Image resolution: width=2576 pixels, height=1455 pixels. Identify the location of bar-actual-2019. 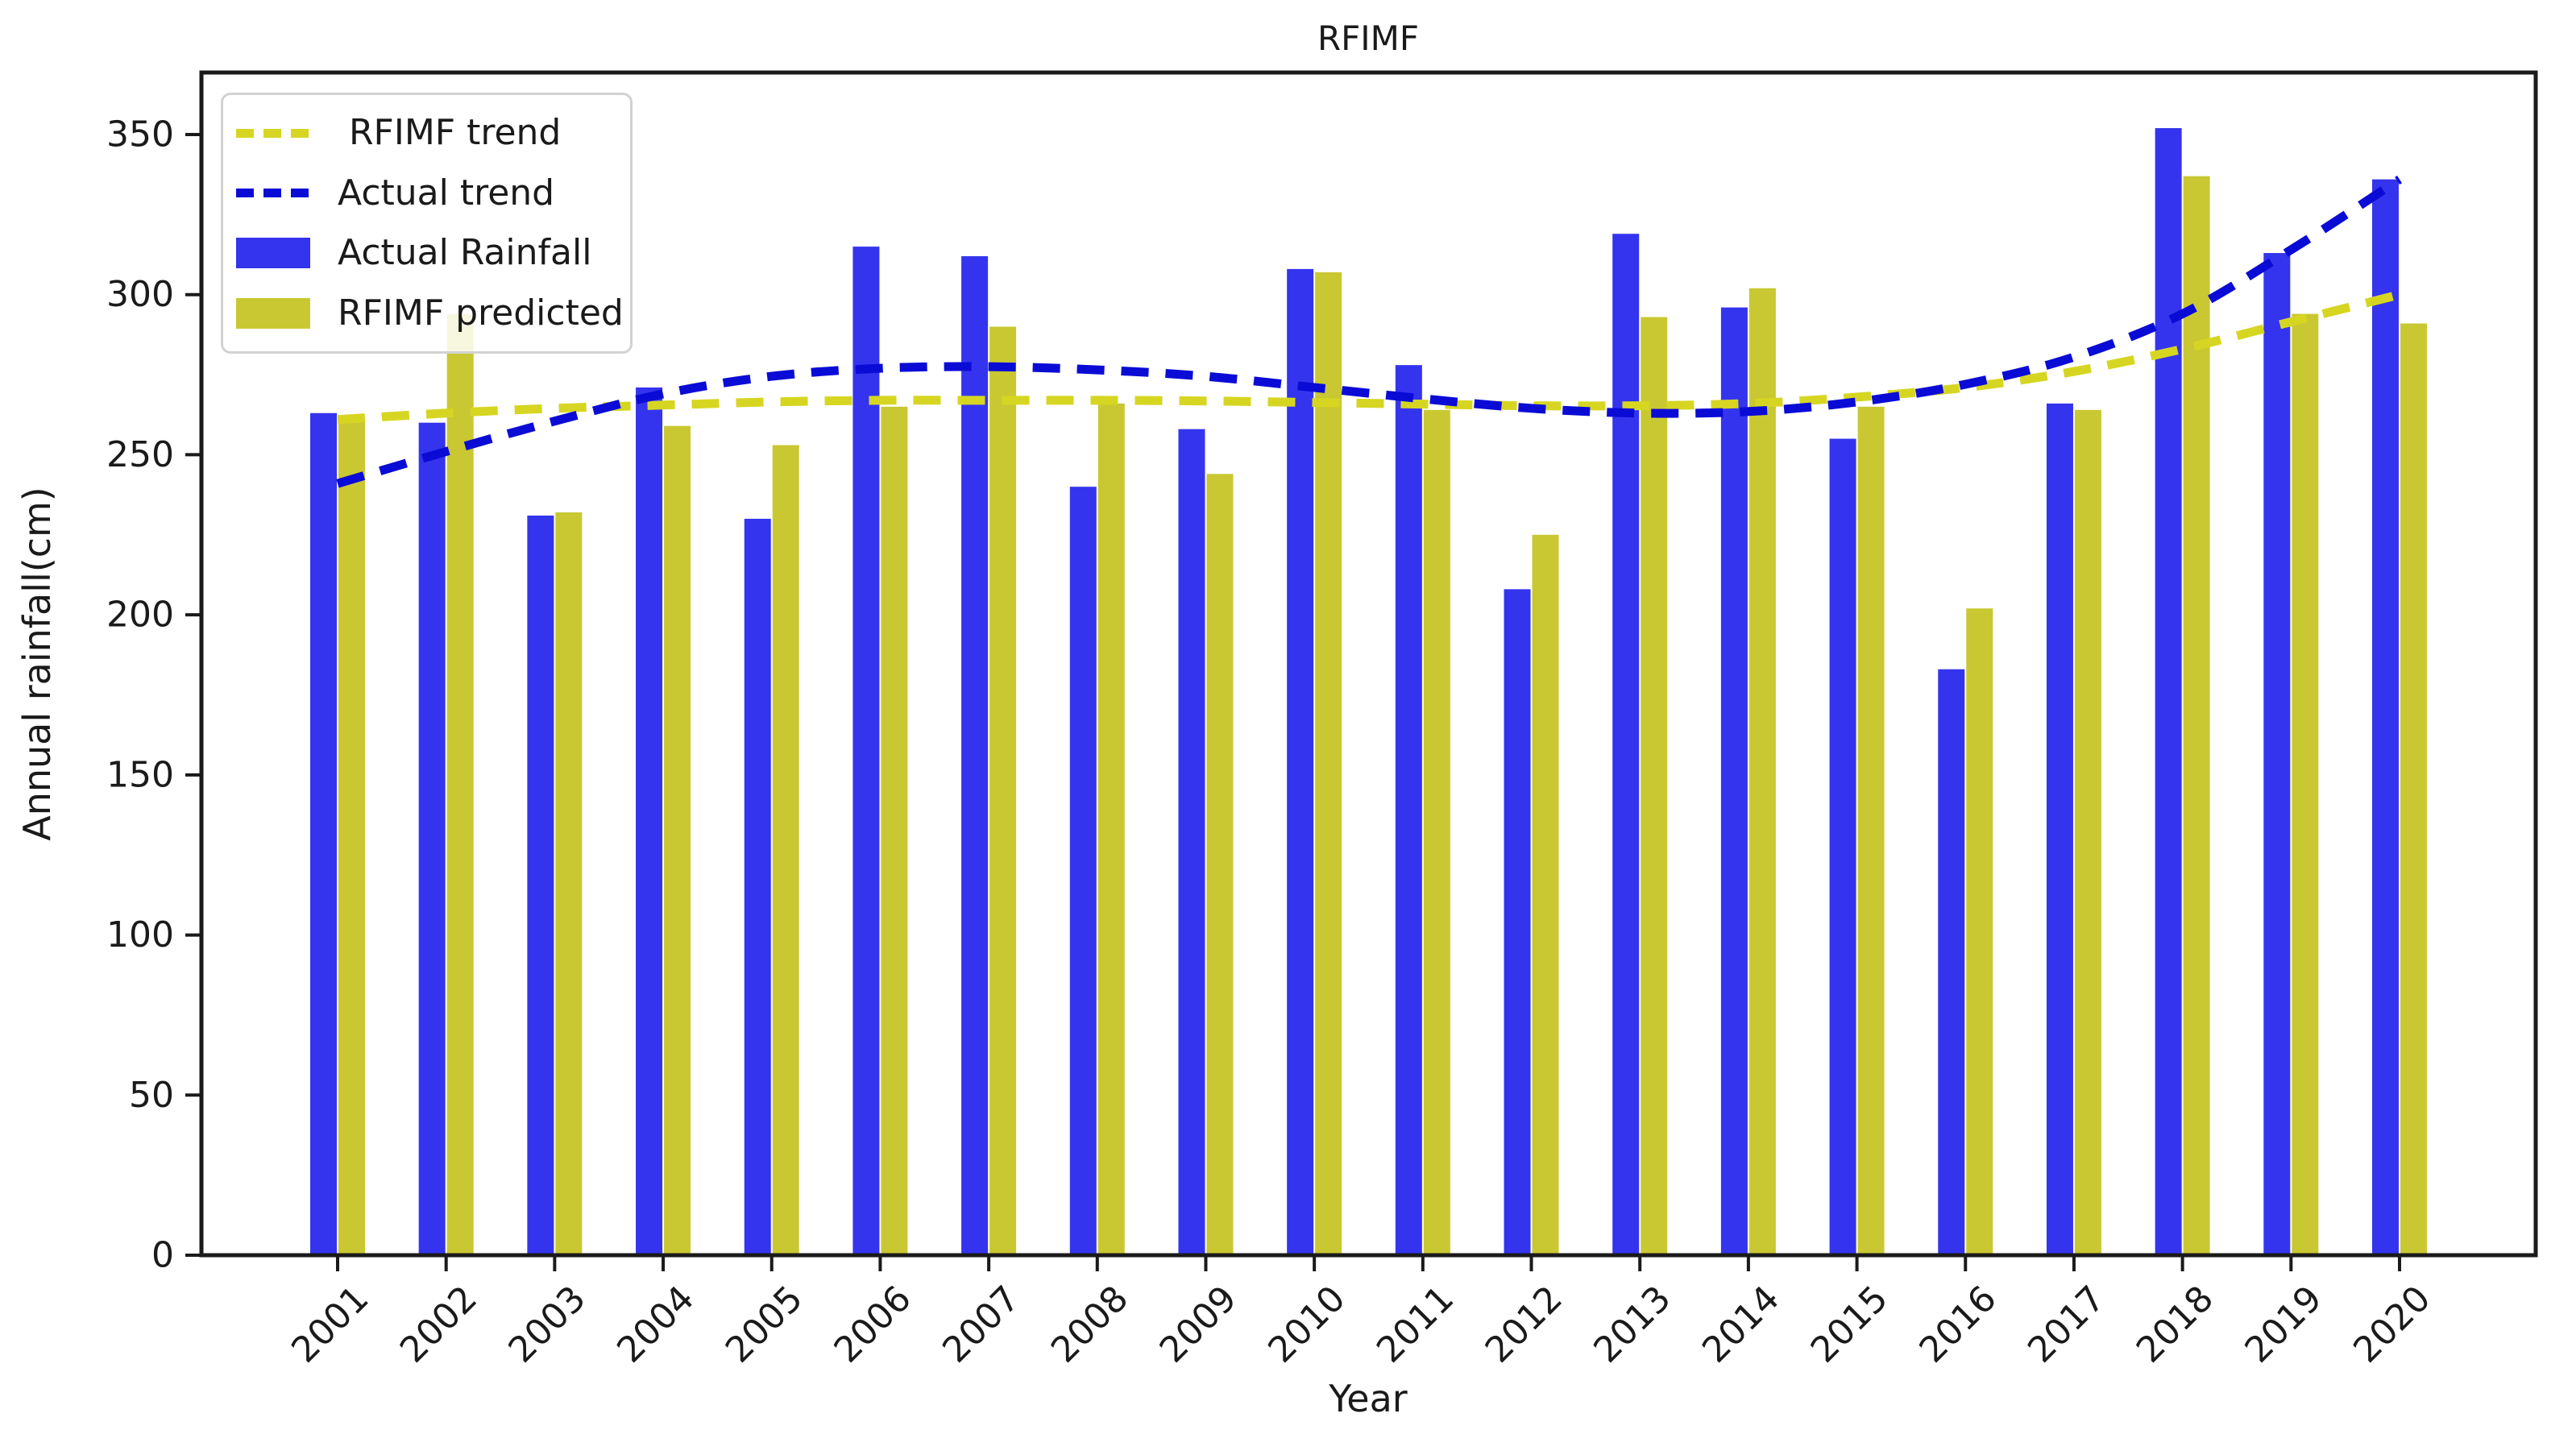
(2277, 754).